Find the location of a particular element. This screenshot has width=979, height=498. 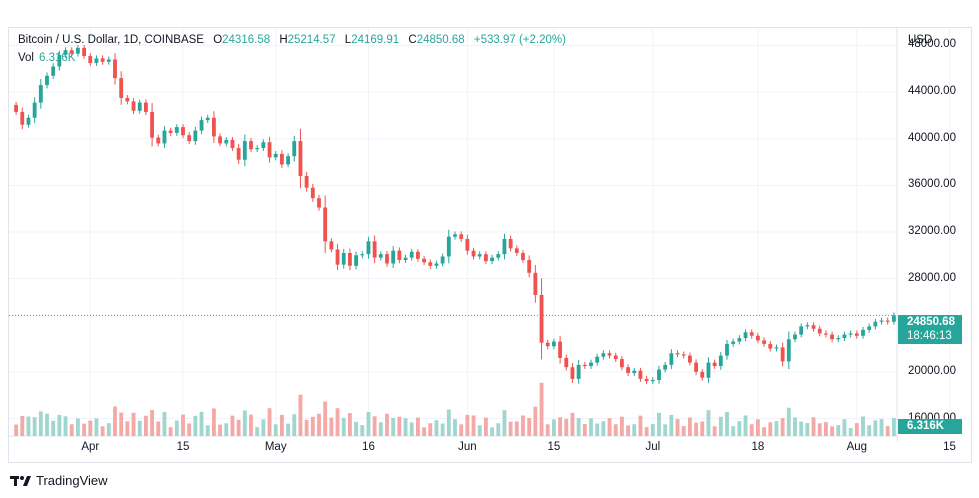

price-axis-tick: 44000.00 is located at coordinates (932, 91).